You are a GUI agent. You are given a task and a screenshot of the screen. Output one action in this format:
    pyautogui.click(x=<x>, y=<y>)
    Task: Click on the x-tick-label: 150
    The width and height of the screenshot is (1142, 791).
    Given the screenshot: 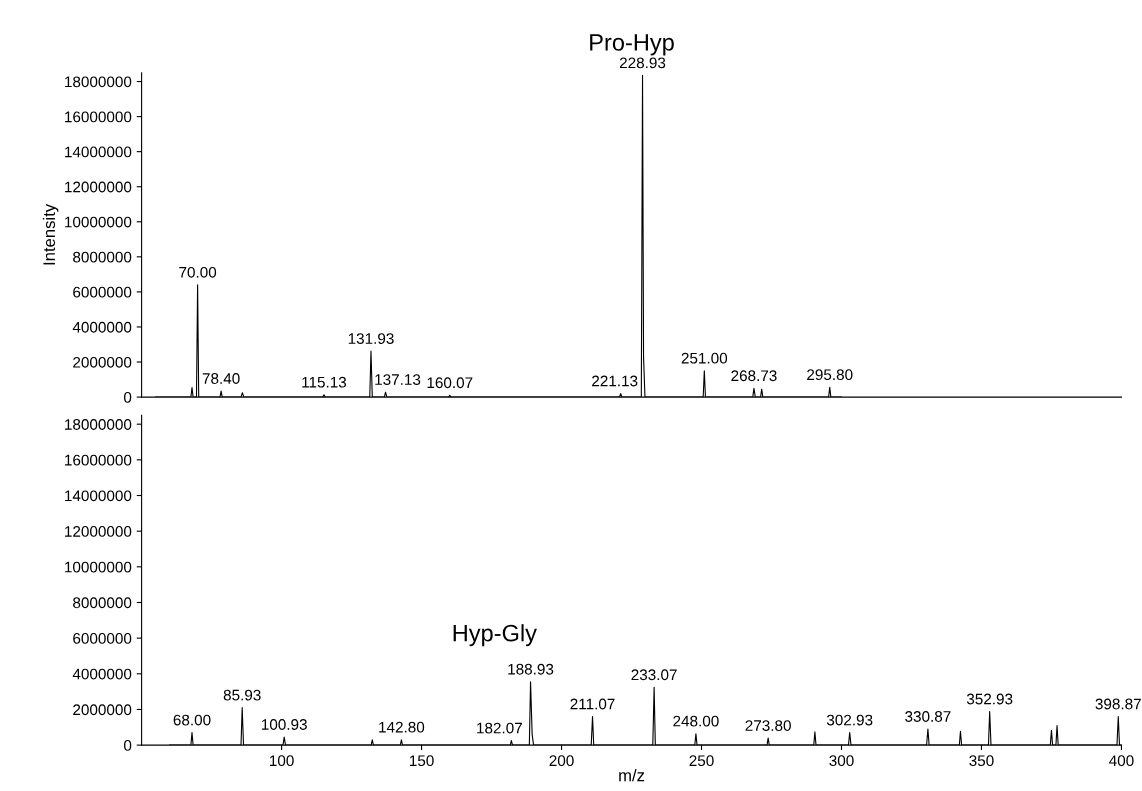 What is the action you would take?
    pyautogui.click(x=421, y=761)
    